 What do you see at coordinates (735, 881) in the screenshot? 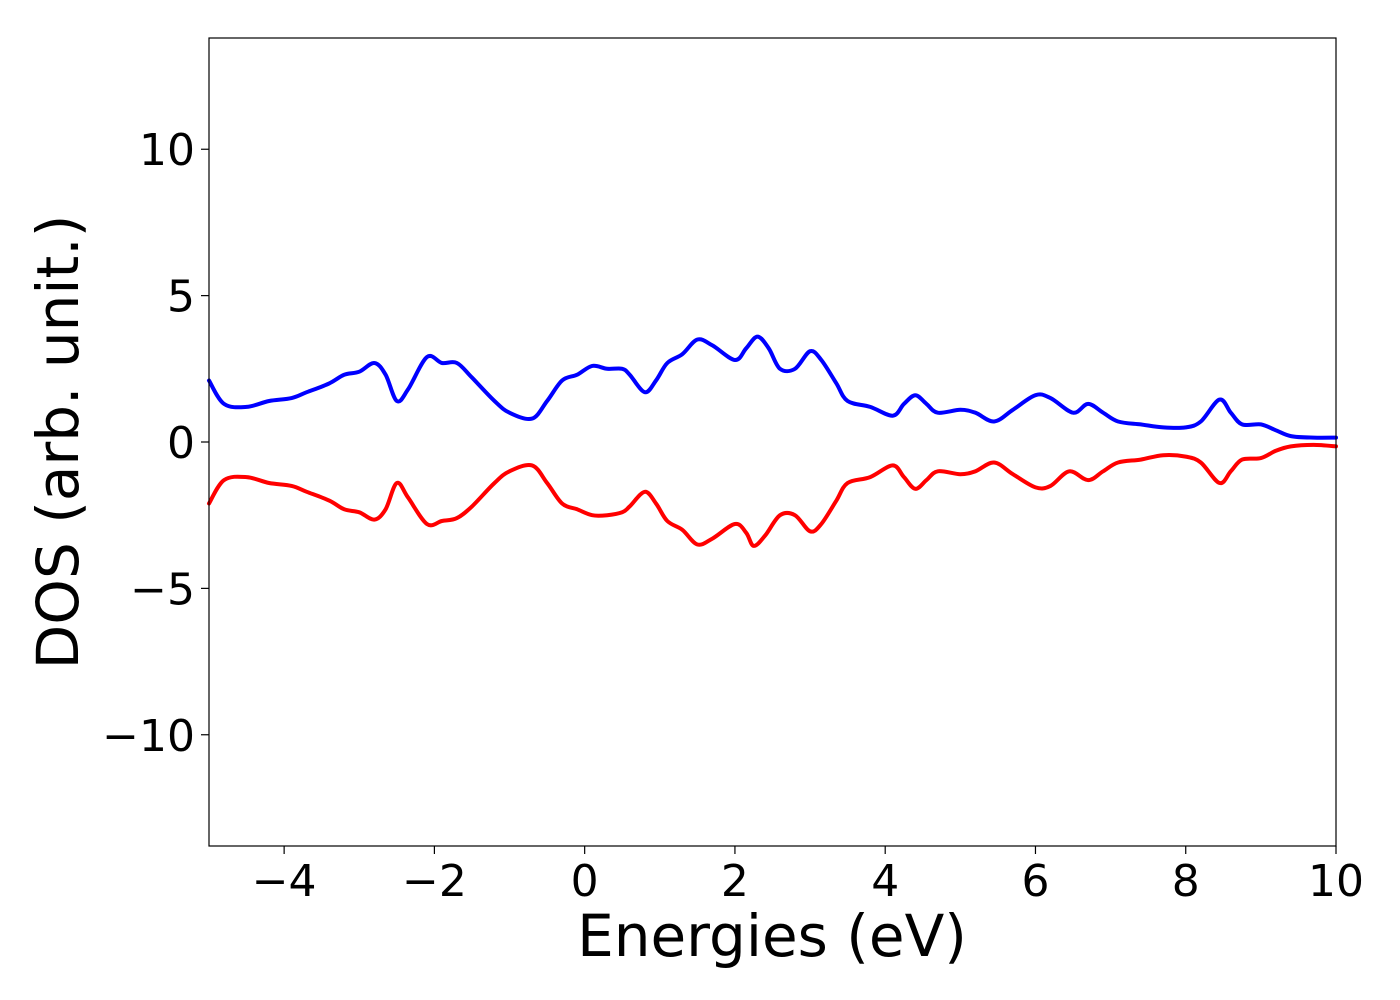
I see `x-tick-label: 2` at bounding box center [735, 881].